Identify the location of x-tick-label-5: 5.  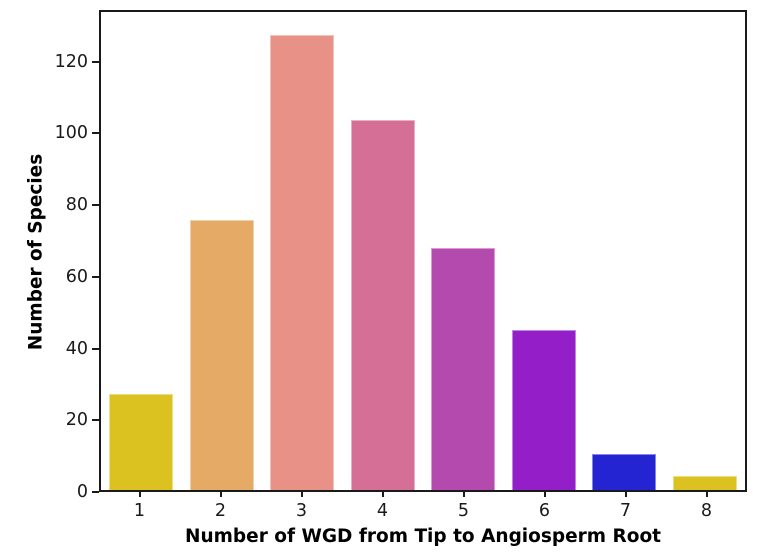
(463, 511).